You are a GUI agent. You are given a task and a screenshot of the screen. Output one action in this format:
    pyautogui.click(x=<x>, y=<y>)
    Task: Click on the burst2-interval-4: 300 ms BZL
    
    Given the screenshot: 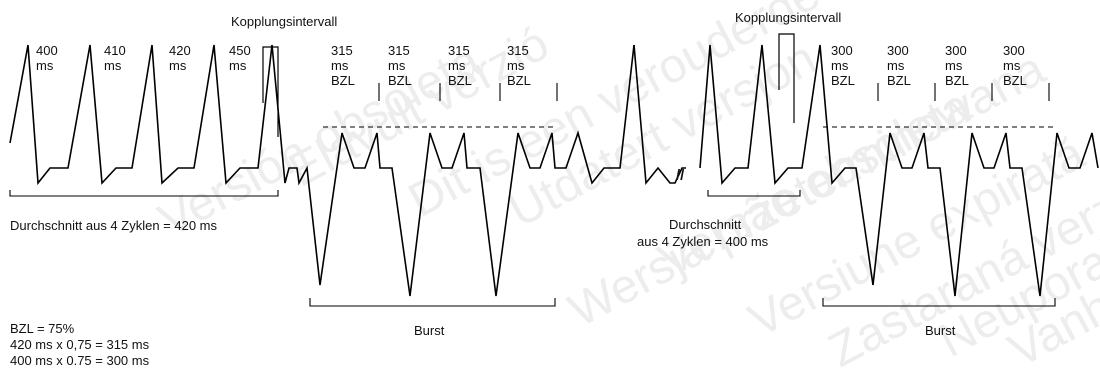 What is the action you would take?
    pyautogui.click(x=1015, y=65)
    